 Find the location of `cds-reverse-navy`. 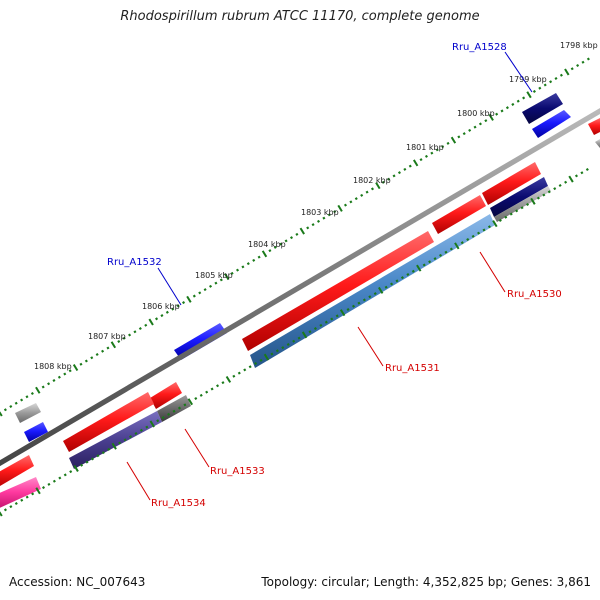

cds-reverse-navy is located at coordinates (519, 197).